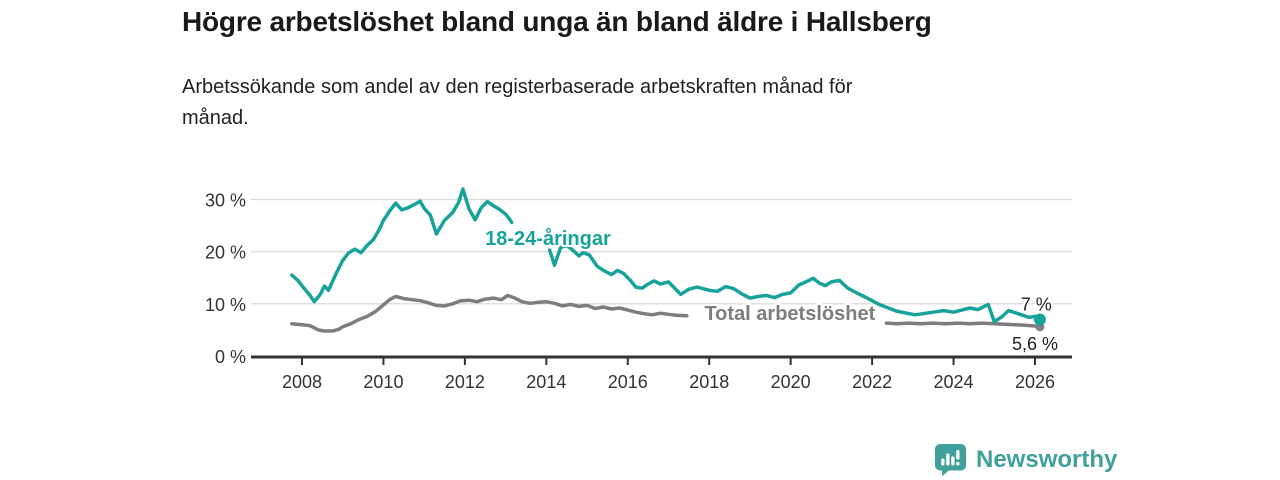 Image resolution: width=1280 pixels, height=480 pixels. What do you see at coordinates (872, 382) in the screenshot?
I see `x-tick-label: 2022` at bounding box center [872, 382].